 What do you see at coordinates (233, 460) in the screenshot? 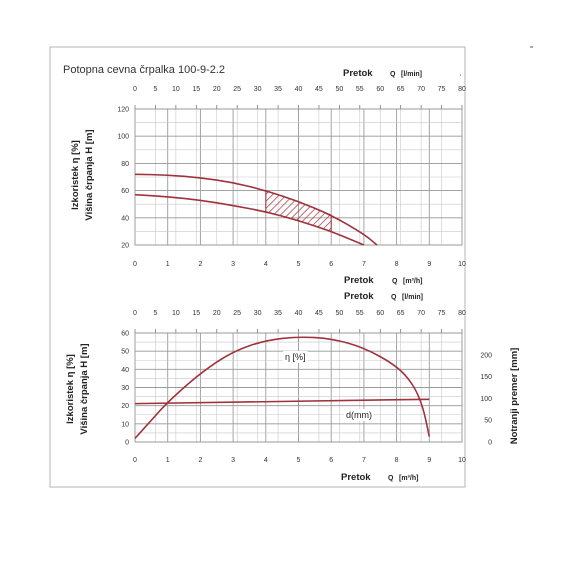
I see `bottom-tick-label: 3` at bounding box center [233, 460].